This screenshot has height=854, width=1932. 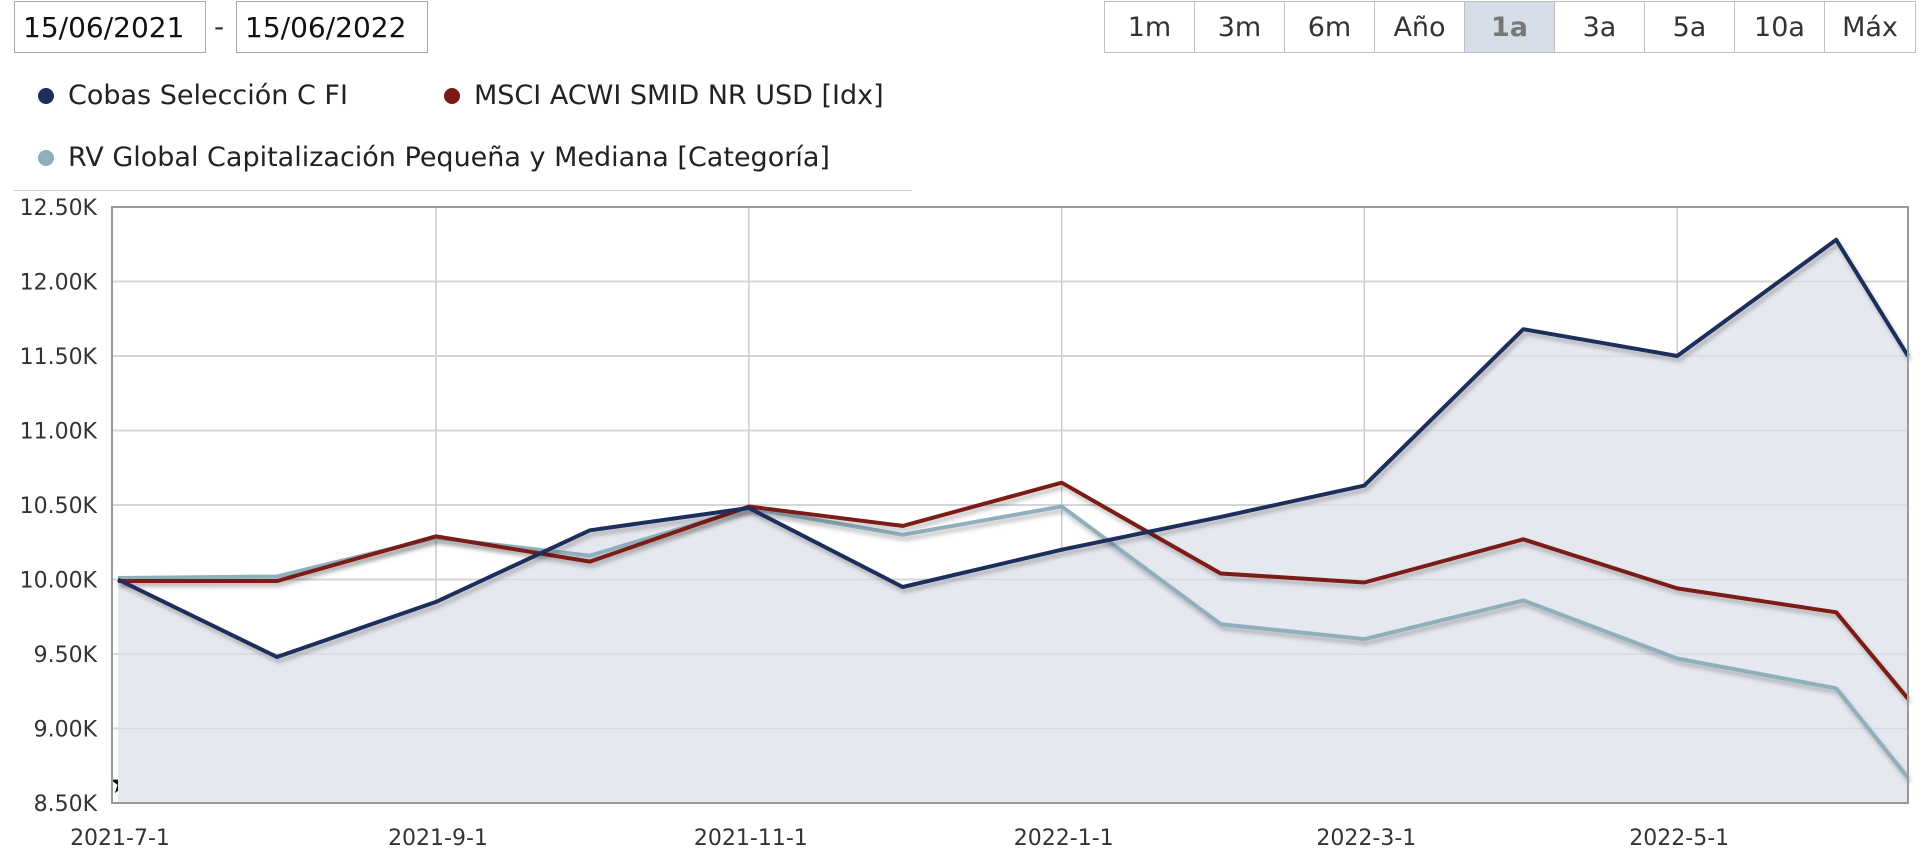 What do you see at coordinates (1330, 27) in the screenshot?
I see `range-button-6m: 6m` at bounding box center [1330, 27].